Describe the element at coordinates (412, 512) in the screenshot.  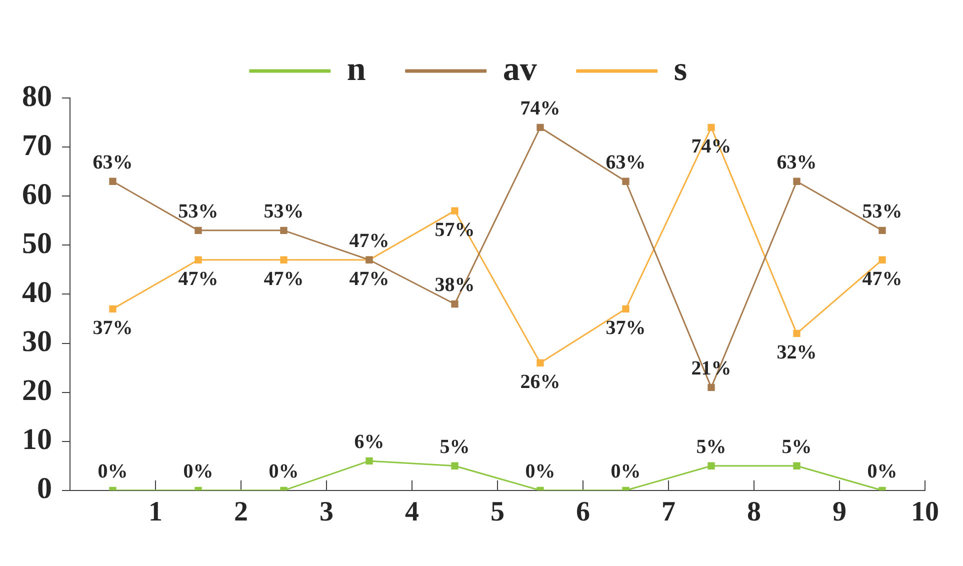
I see `x-tick-label: 4` at that location.